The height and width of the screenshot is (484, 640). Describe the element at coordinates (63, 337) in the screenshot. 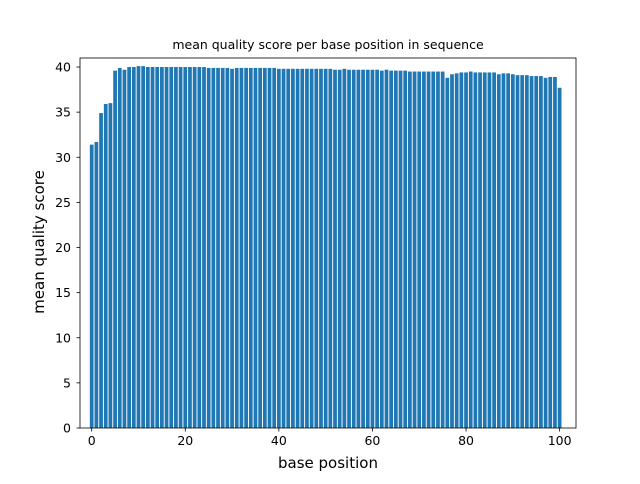

I see `y-tick-label-10: 10` at that location.